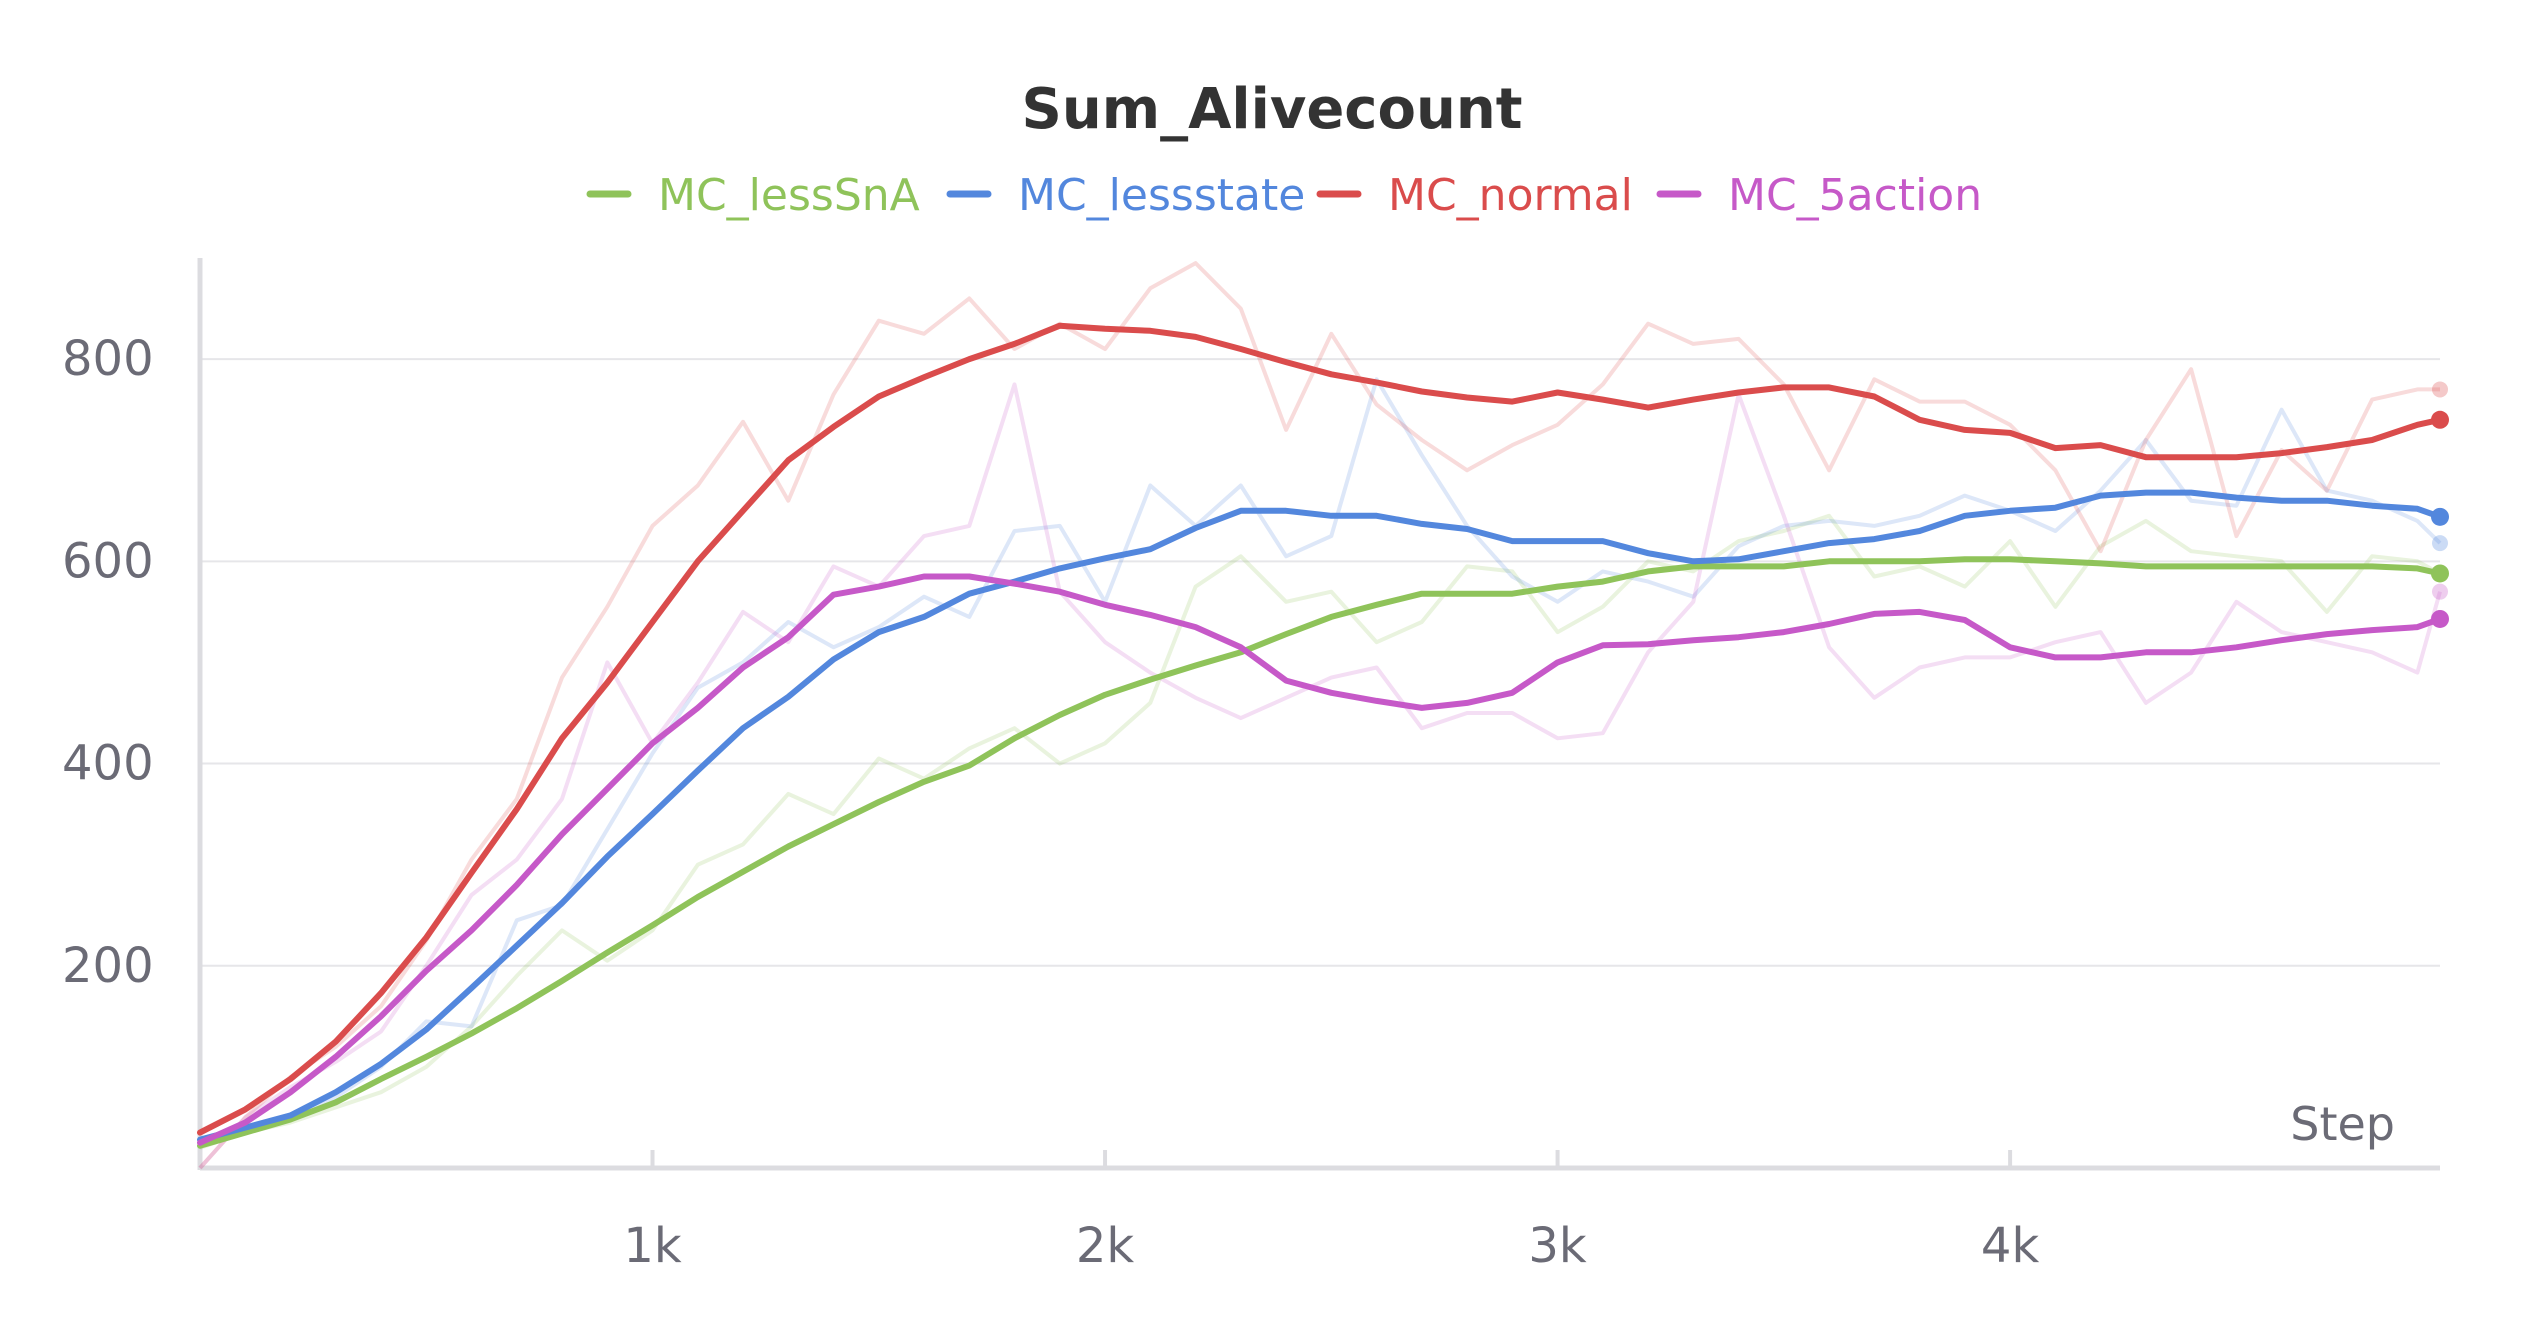 The image size is (2528, 1328). I want to click on legend-item-mc-lesssna: MC_lessSnA, so click(753, 195).